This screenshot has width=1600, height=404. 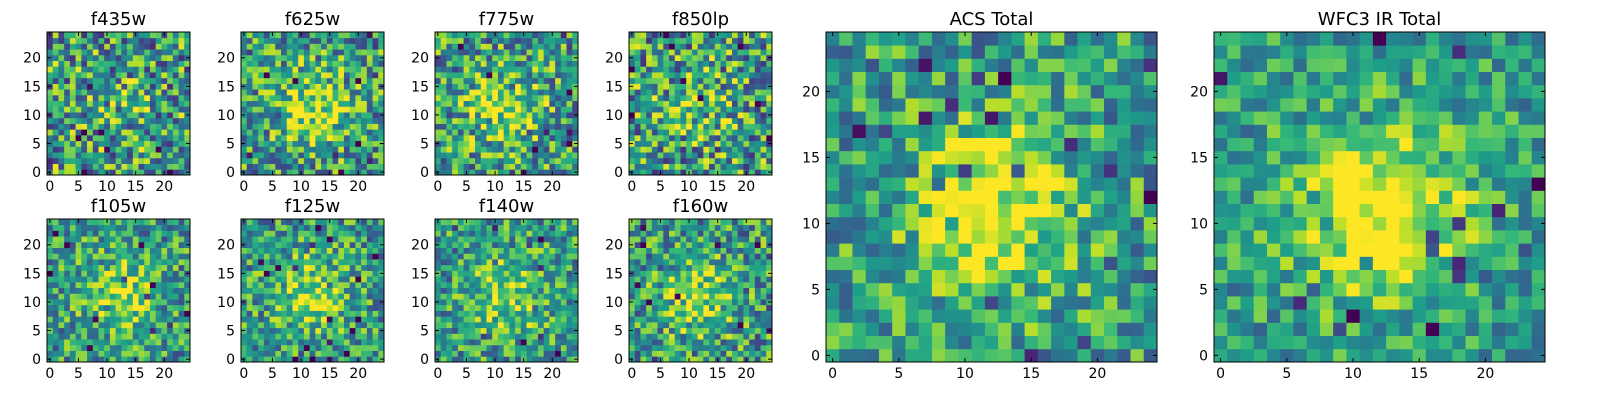 I want to click on x-tick-label: 15, so click(x=330, y=374).